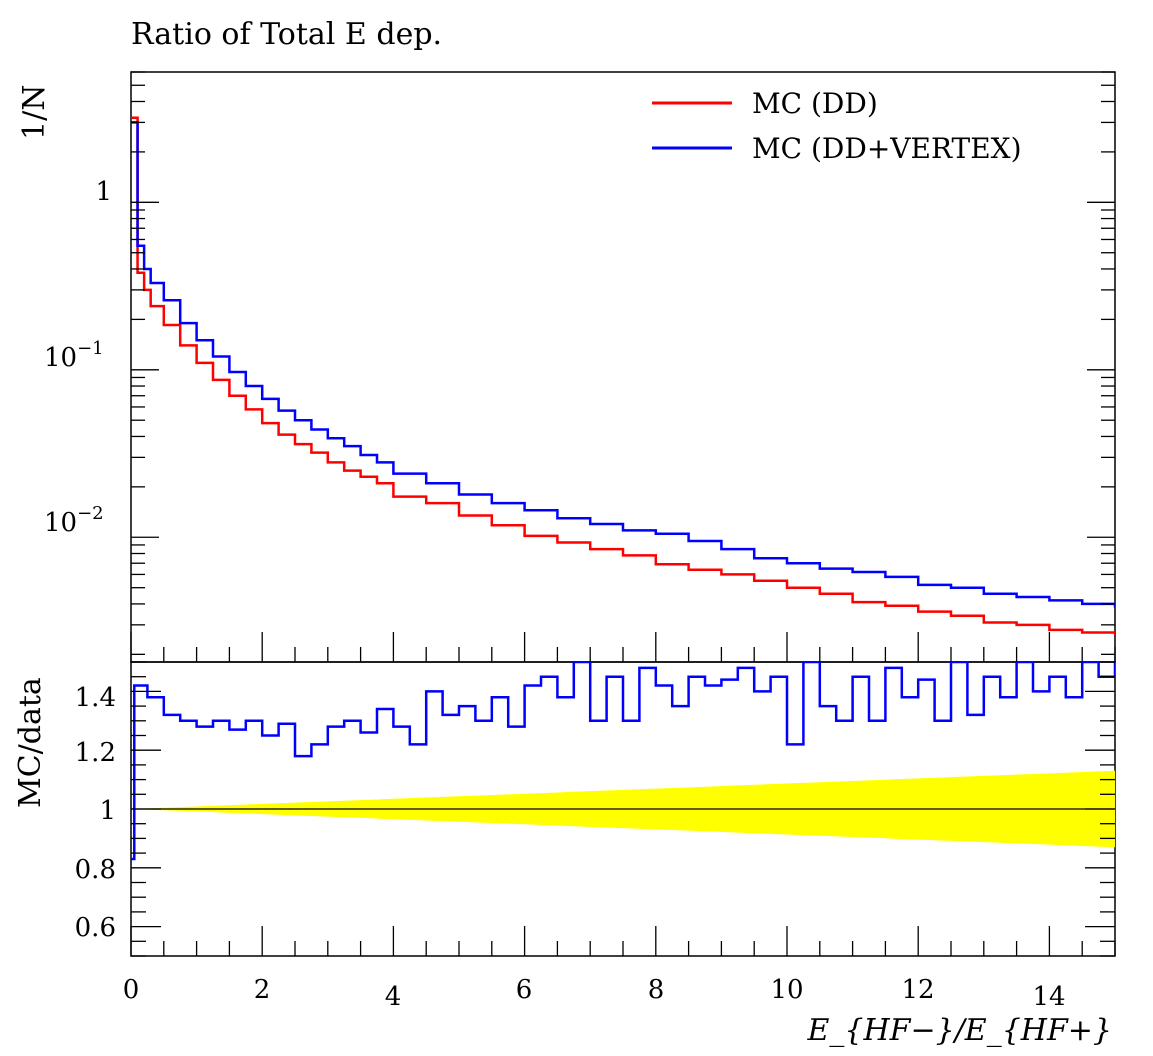  Describe the element at coordinates (786, 990) in the screenshot. I see `xtick-label-10: 10` at that location.